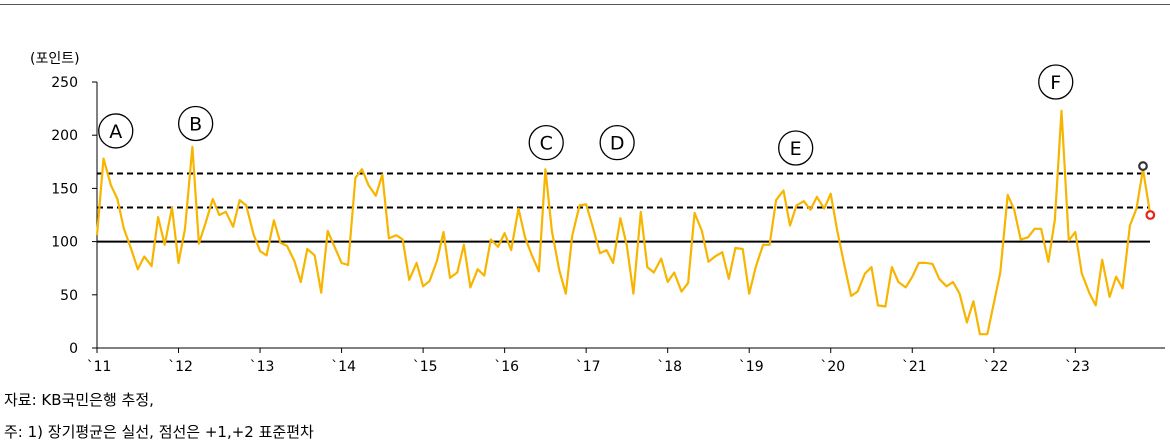 This screenshot has height=447, width=1170. Describe the element at coordinates (69, 296) in the screenshot. I see `y-tick-label: 50` at that location.